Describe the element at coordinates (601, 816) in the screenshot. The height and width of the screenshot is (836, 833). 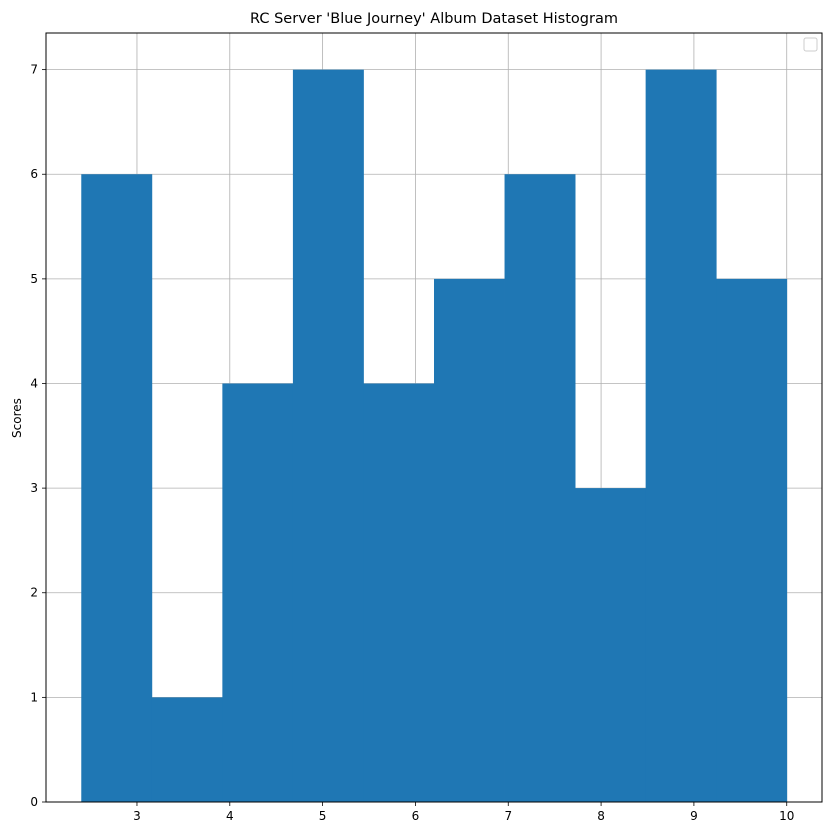
I see `x-tick-label: 8` at that location.